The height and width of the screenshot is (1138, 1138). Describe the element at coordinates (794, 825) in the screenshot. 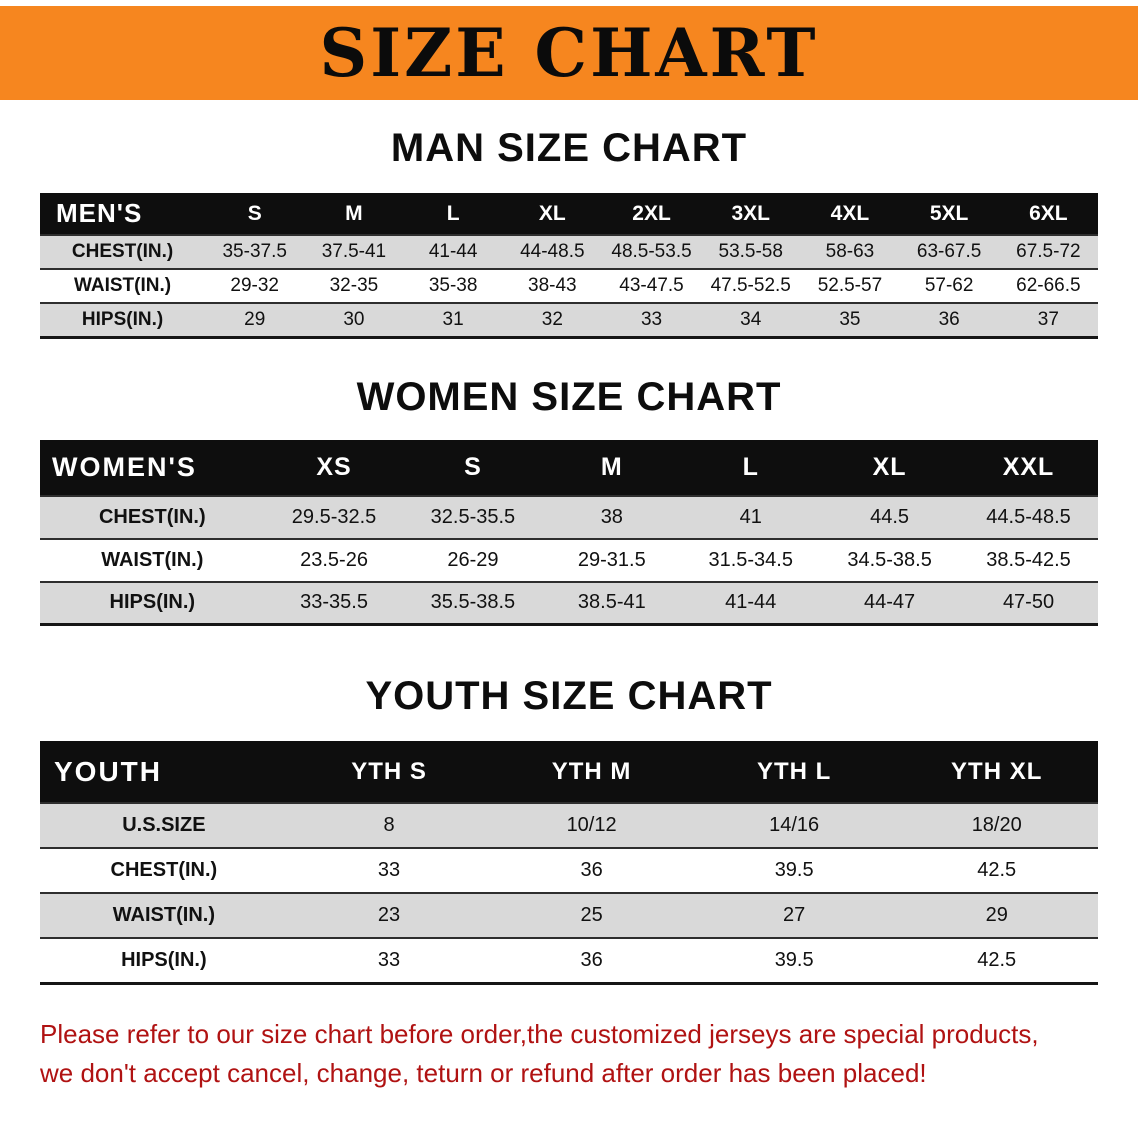

I see `value-cell: 14/16` at that location.